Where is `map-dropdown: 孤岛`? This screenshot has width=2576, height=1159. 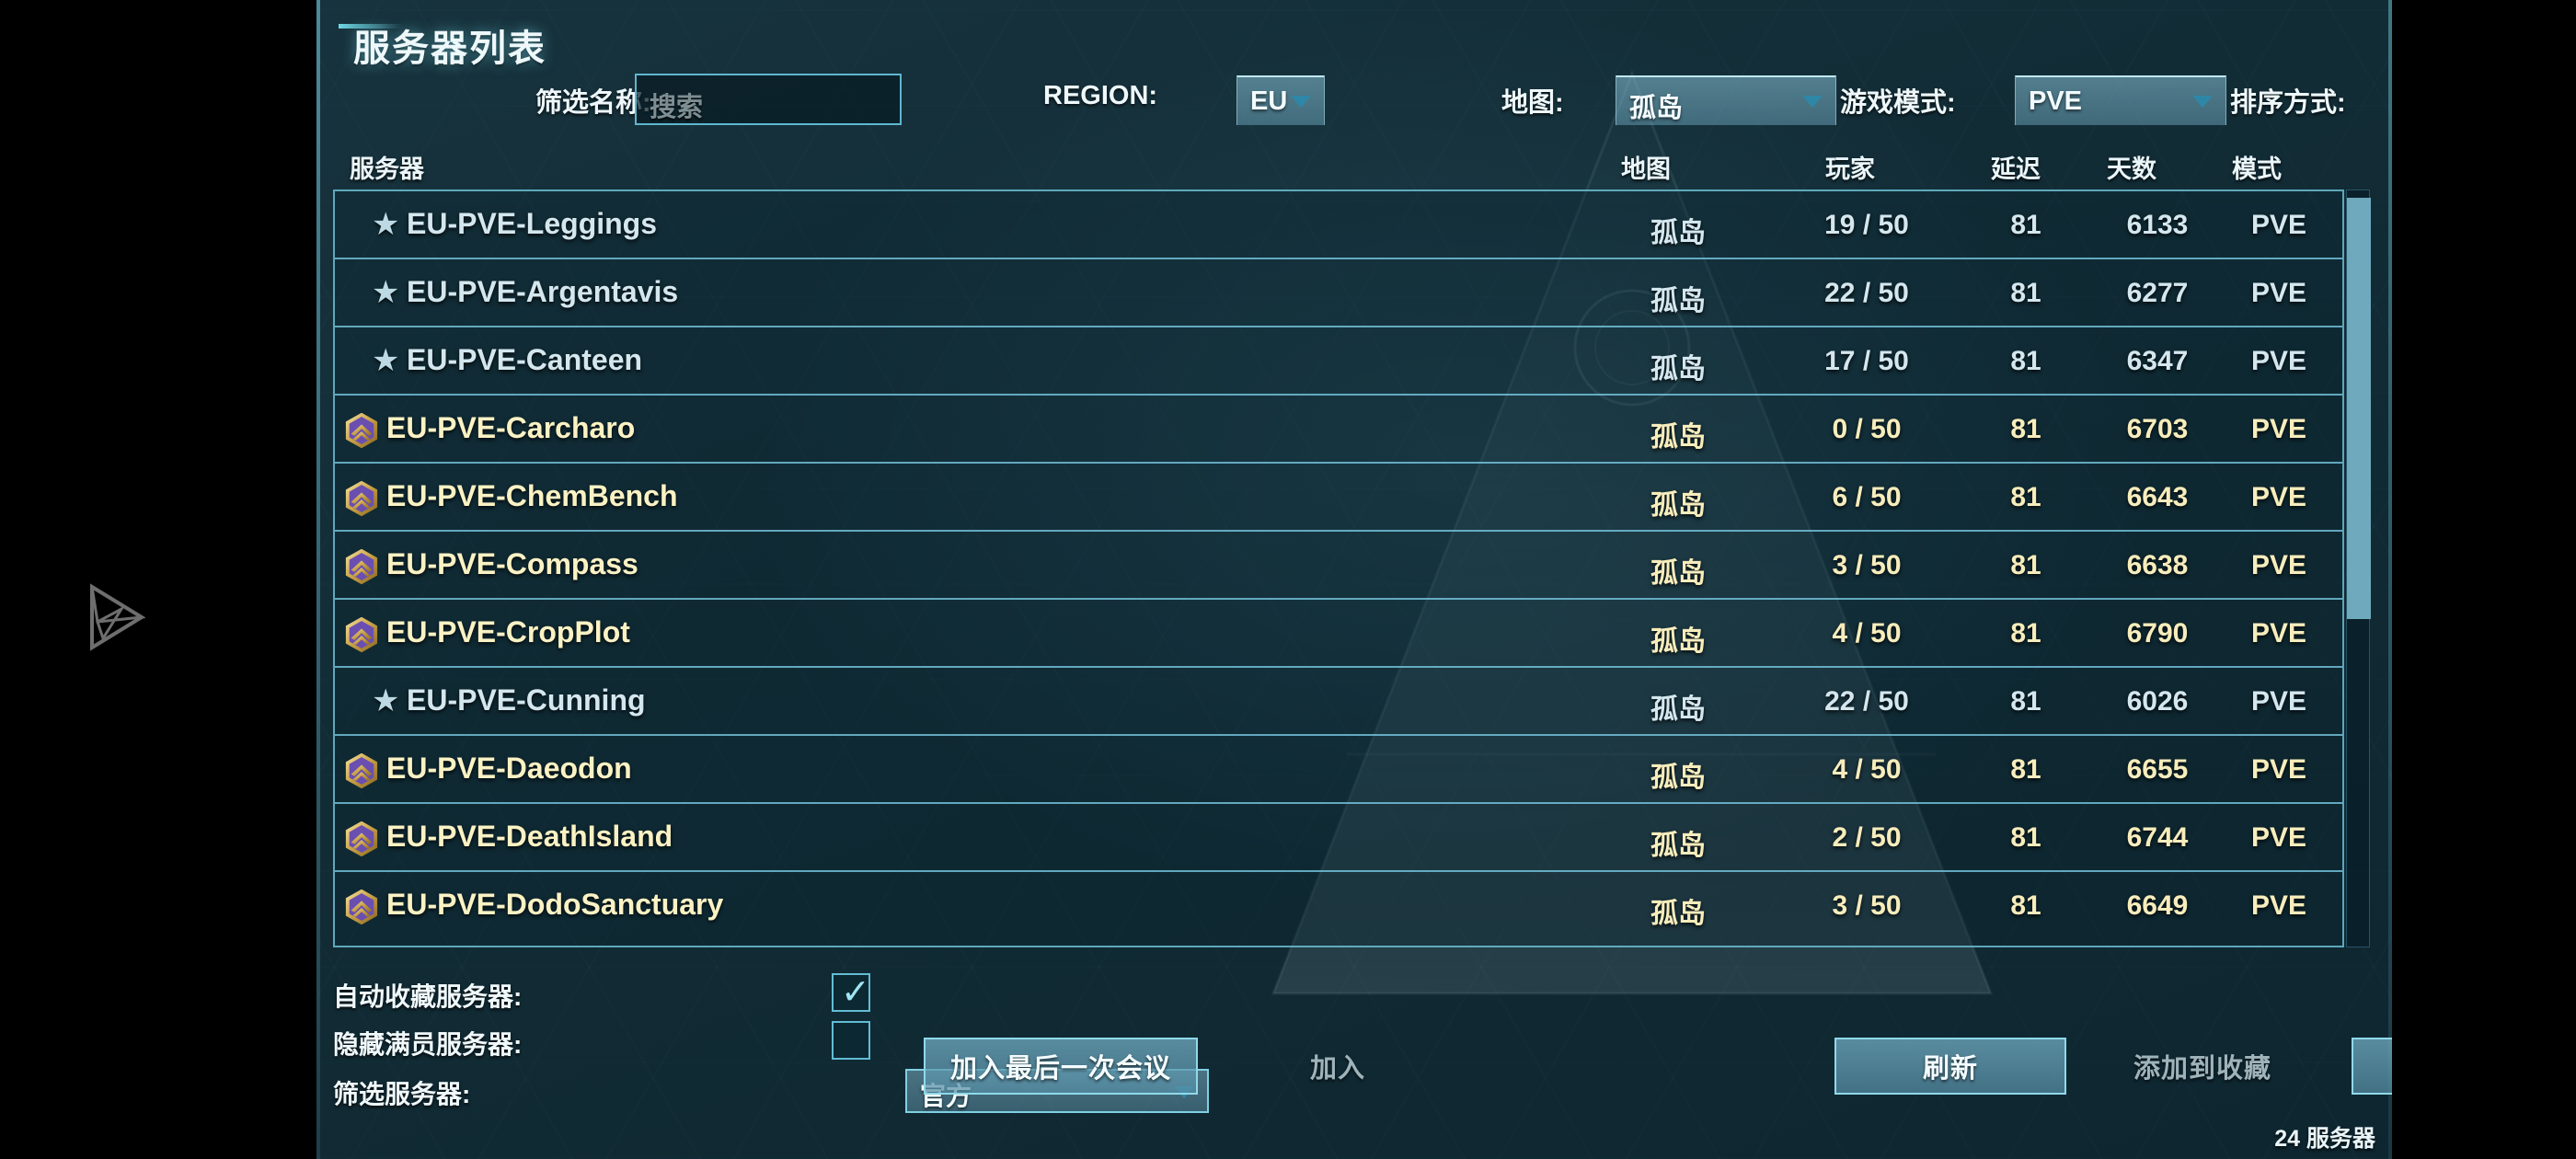 map-dropdown: 孤岛 is located at coordinates (1726, 100).